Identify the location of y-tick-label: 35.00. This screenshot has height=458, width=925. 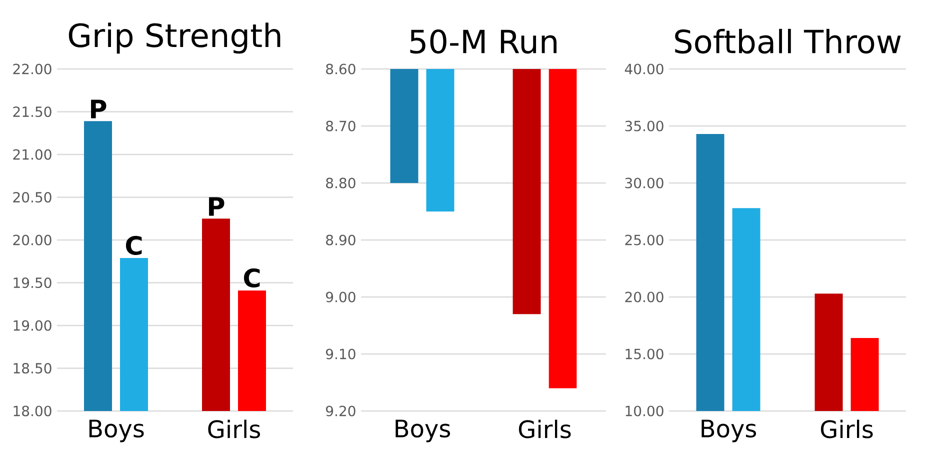
(644, 126).